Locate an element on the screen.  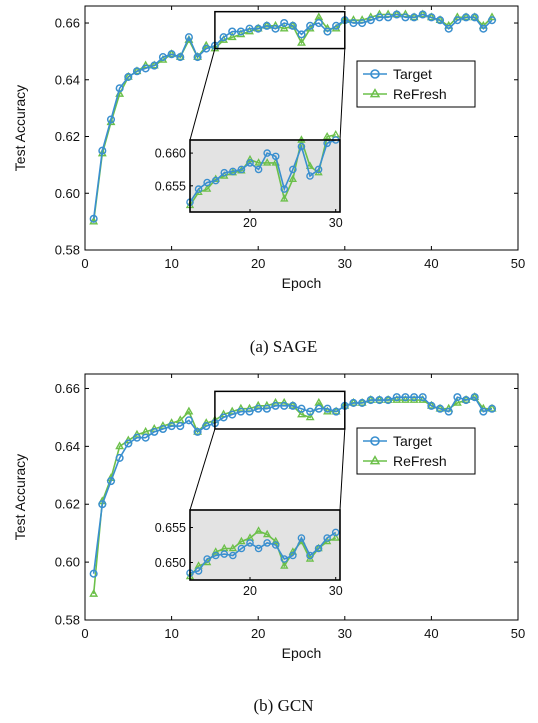
zoom-box is located at coordinates (280, 30).